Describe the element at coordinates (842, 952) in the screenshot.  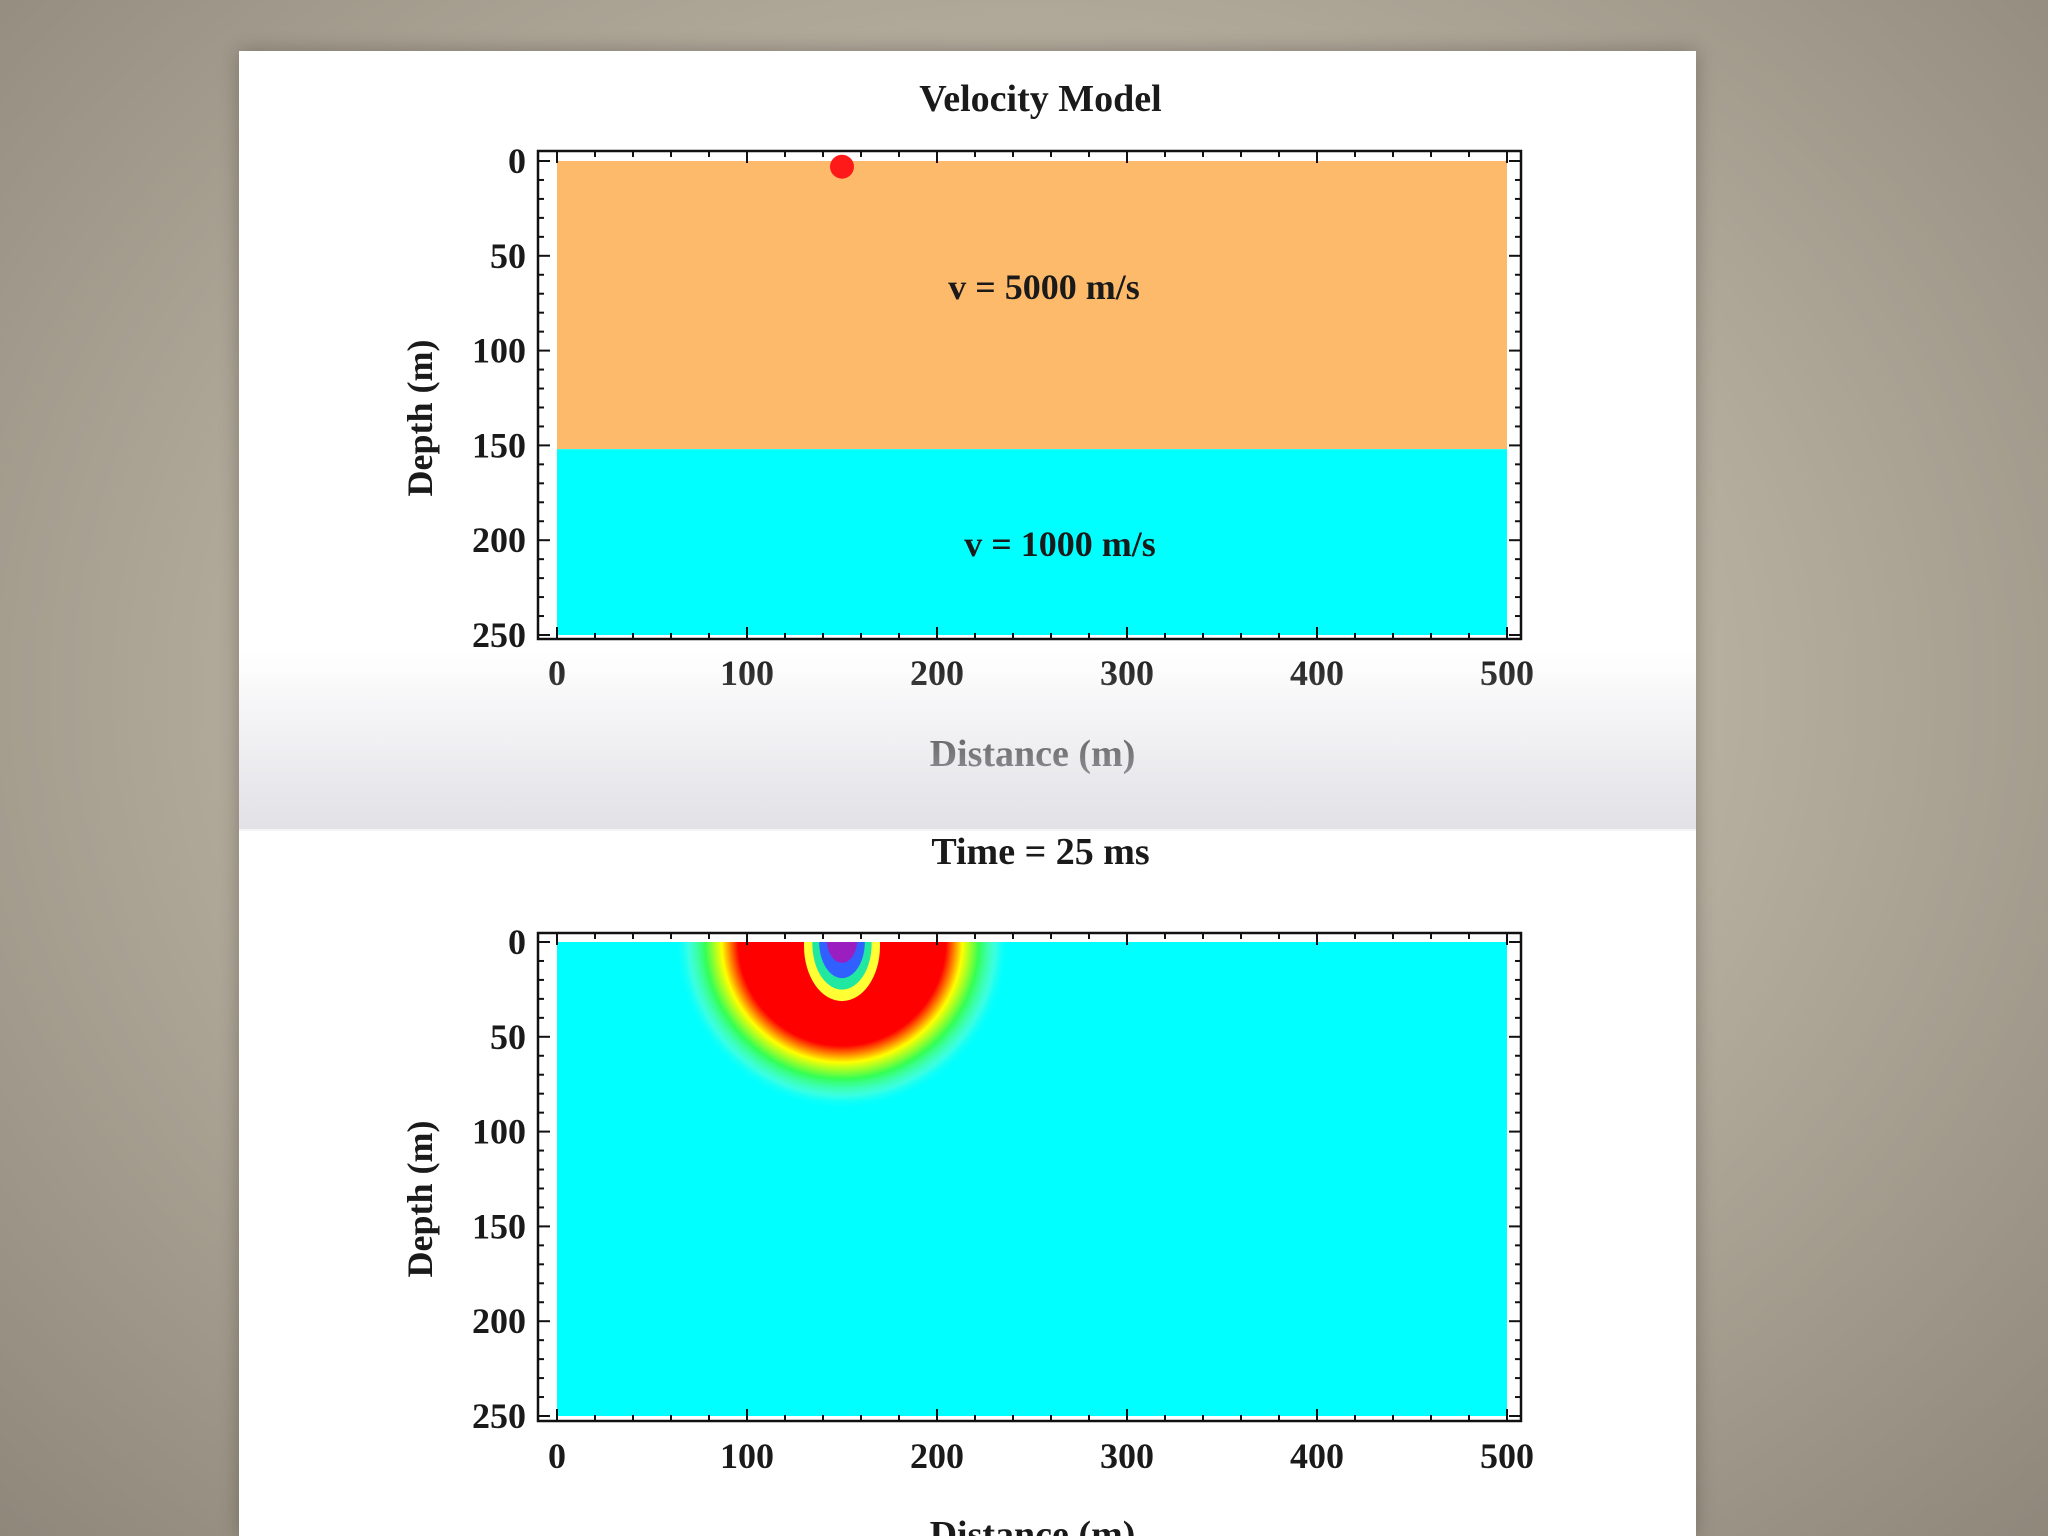
I see `wavefront-core` at that location.